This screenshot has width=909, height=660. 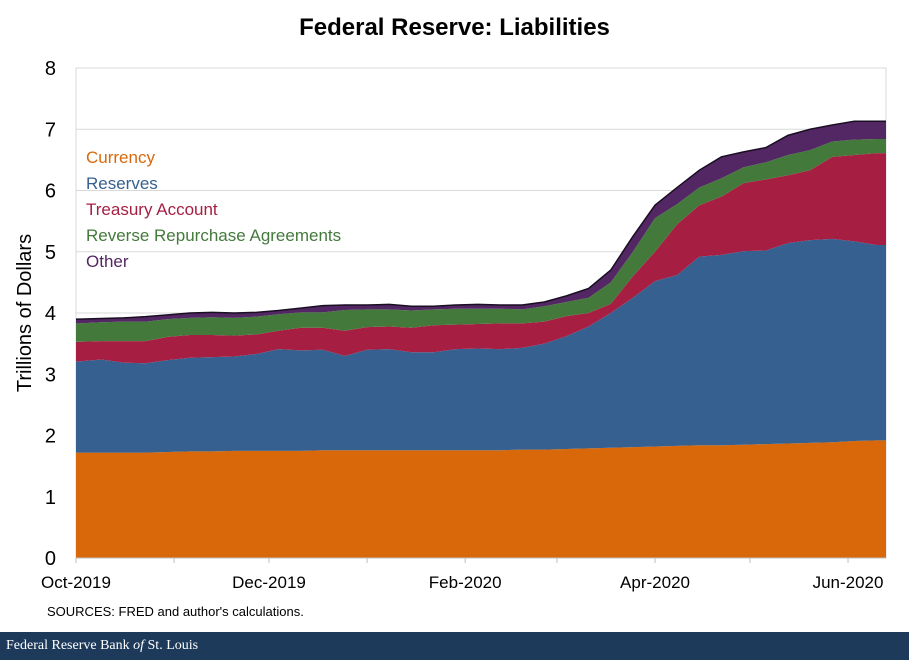 I want to click on footer-branding: Federal Reserve Bank of St. Louis, so click(x=454, y=646).